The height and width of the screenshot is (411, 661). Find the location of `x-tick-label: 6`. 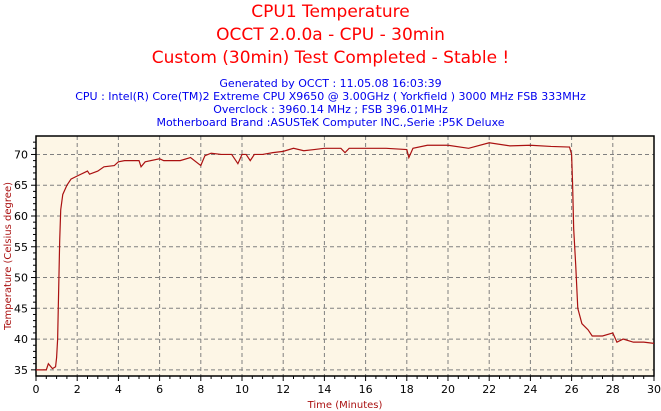

x-tick-label: 6 is located at coordinates (159, 389).